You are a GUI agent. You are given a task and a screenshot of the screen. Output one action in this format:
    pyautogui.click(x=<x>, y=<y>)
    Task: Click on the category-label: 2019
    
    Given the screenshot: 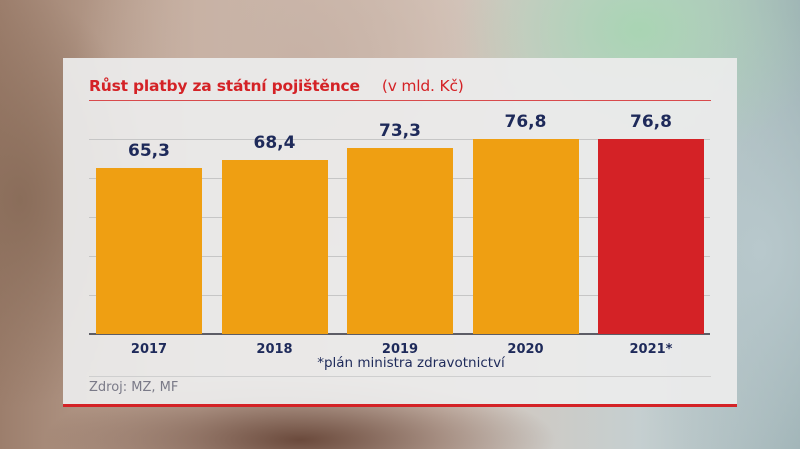 What is the action you would take?
    pyautogui.click(x=400, y=349)
    